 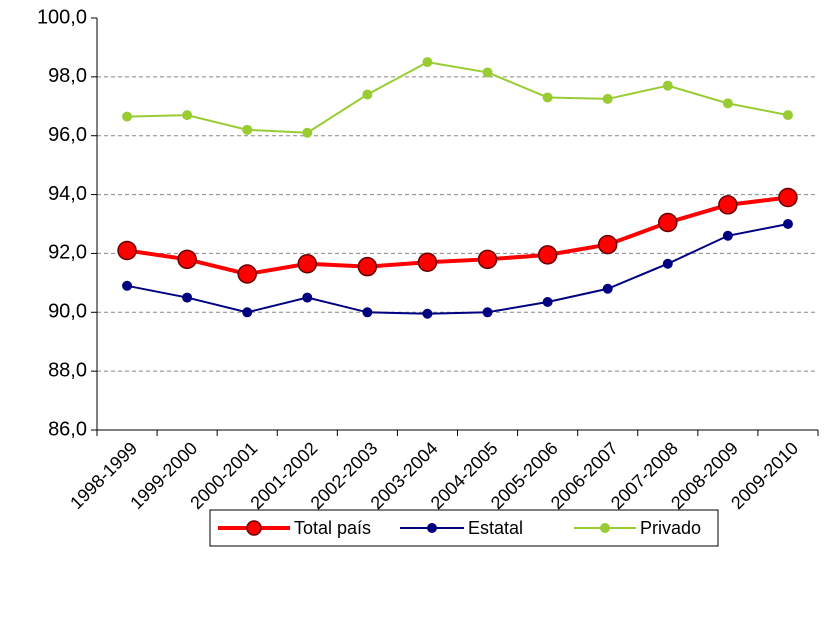 What do you see at coordinates (332, 528) in the screenshot?
I see `legend-label: Total país` at bounding box center [332, 528].